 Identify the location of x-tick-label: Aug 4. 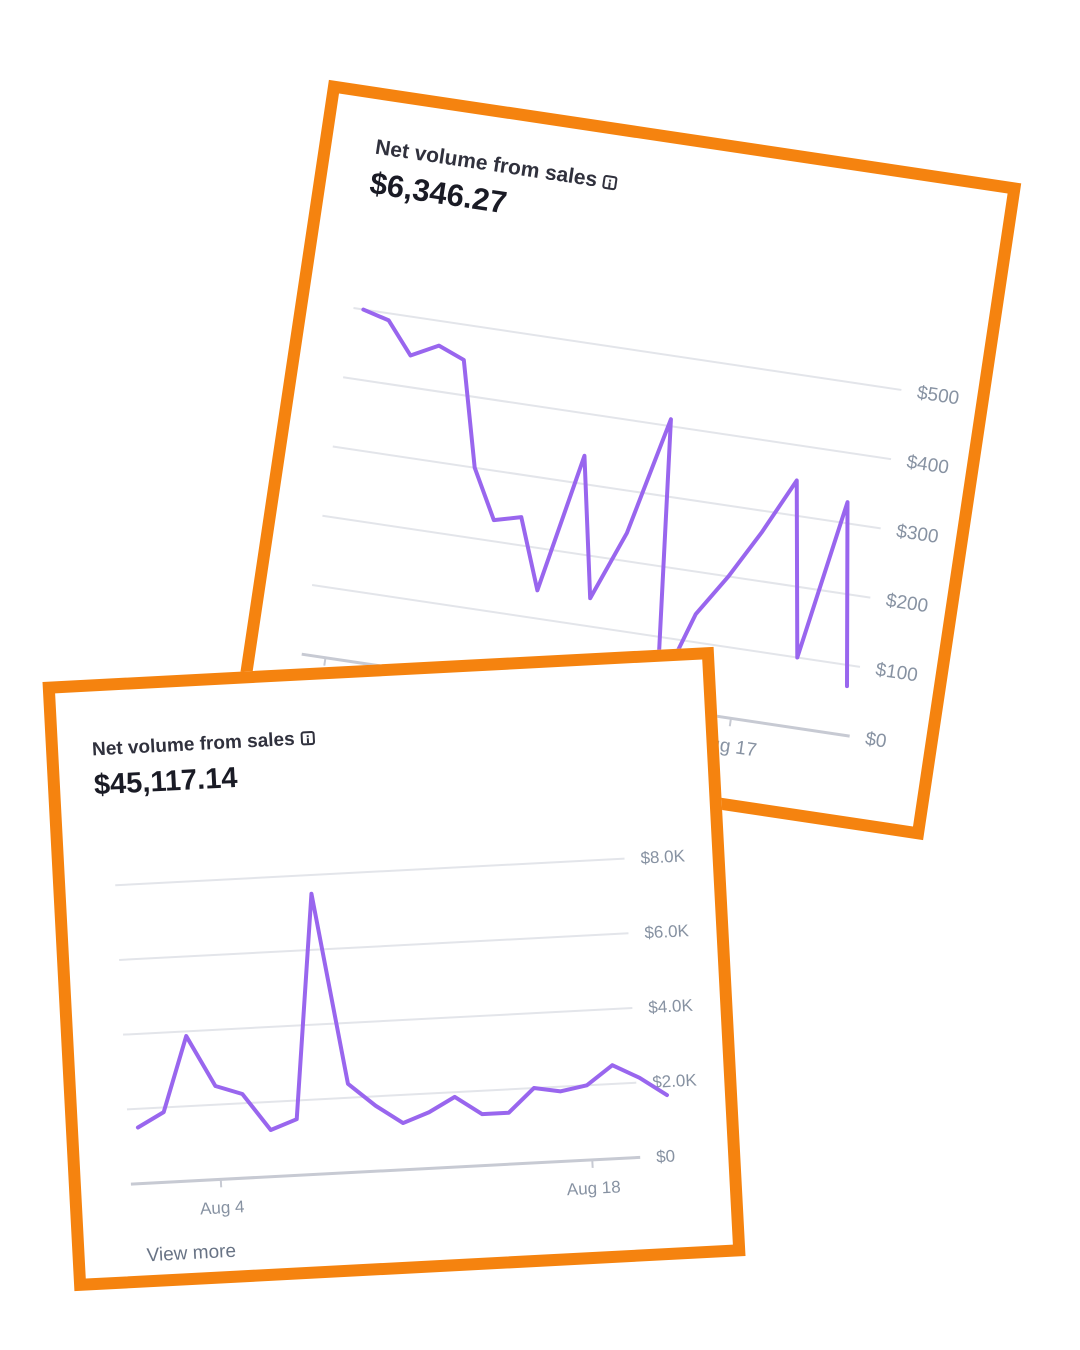
(222, 1207).